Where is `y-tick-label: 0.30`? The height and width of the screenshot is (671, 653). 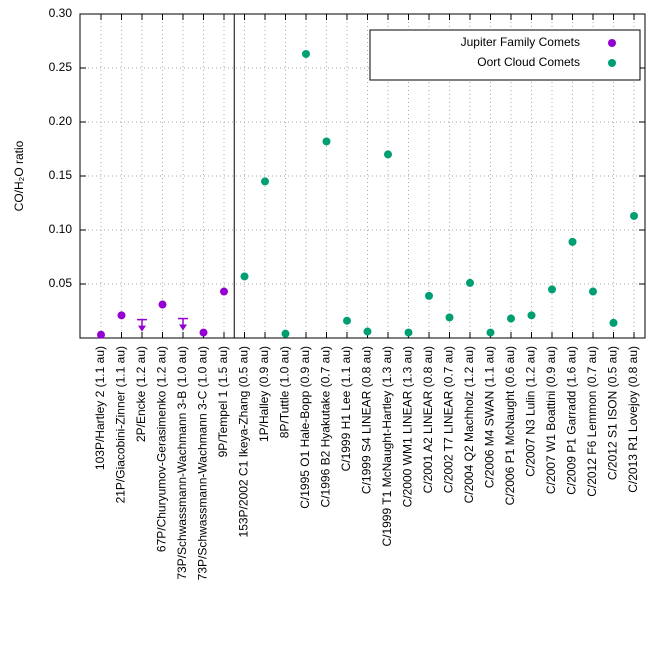
y-tick-label: 0.30 is located at coordinates (61, 13).